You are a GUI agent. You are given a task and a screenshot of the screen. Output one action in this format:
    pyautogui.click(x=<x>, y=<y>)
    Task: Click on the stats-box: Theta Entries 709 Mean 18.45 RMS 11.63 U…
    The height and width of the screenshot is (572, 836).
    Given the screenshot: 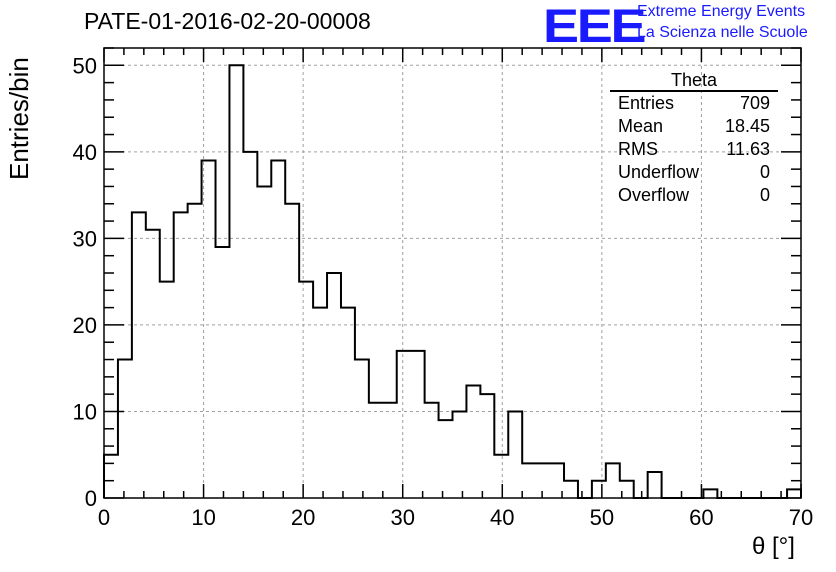 What is the action you would take?
    pyautogui.click(x=694, y=138)
    